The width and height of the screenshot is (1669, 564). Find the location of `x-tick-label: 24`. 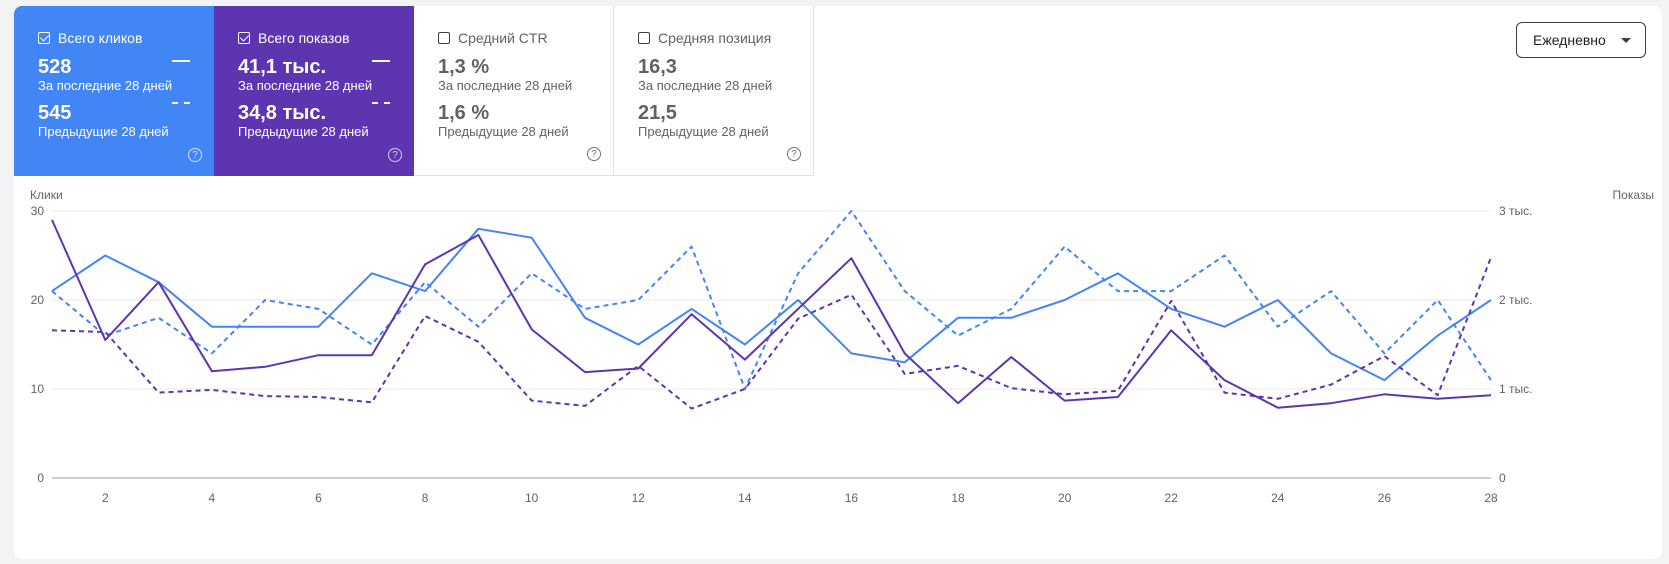

x-tick-label: 24 is located at coordinates (1278, 498).